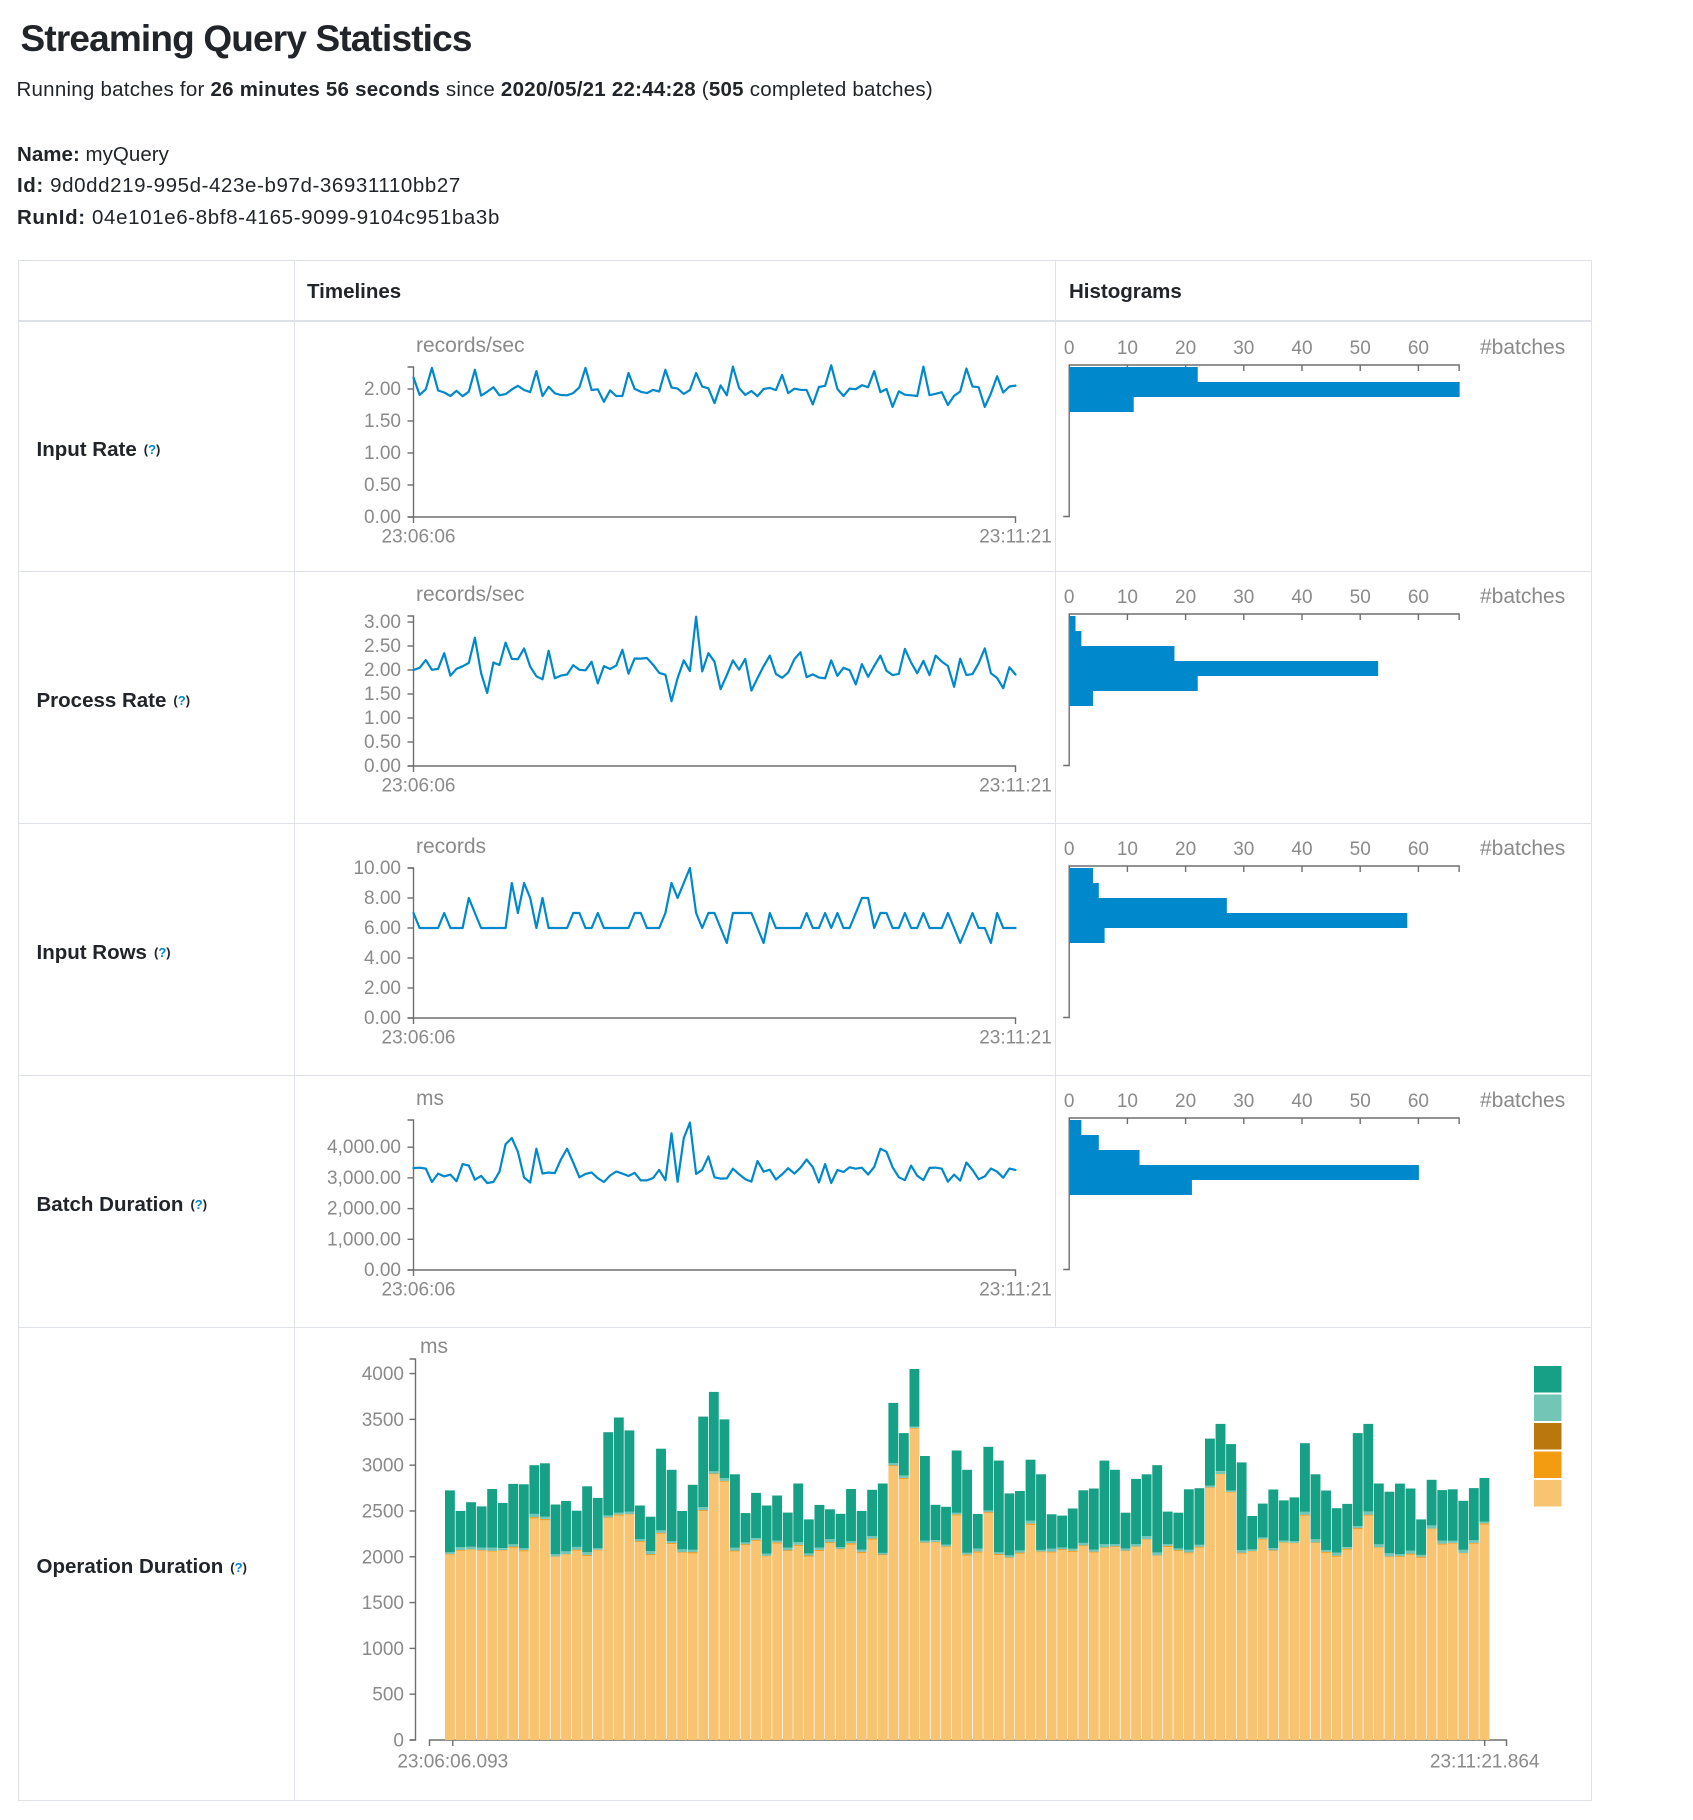 This screenshot has width=1693, height=1820. I want to click on svg-text: 3,000.00, so click(364, 1177).